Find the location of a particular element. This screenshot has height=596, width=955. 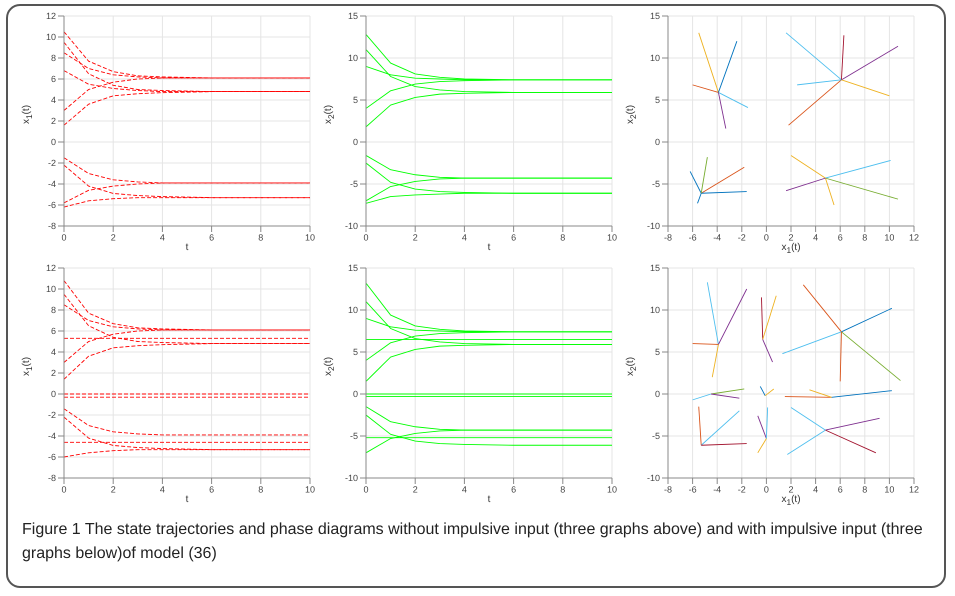

caption: Figure 1 The state trajectories and phase diagrams without impulsive input (three graphs above) and with impulsive input (three graphs below)of model (36) is located at coordinates (473, 542).